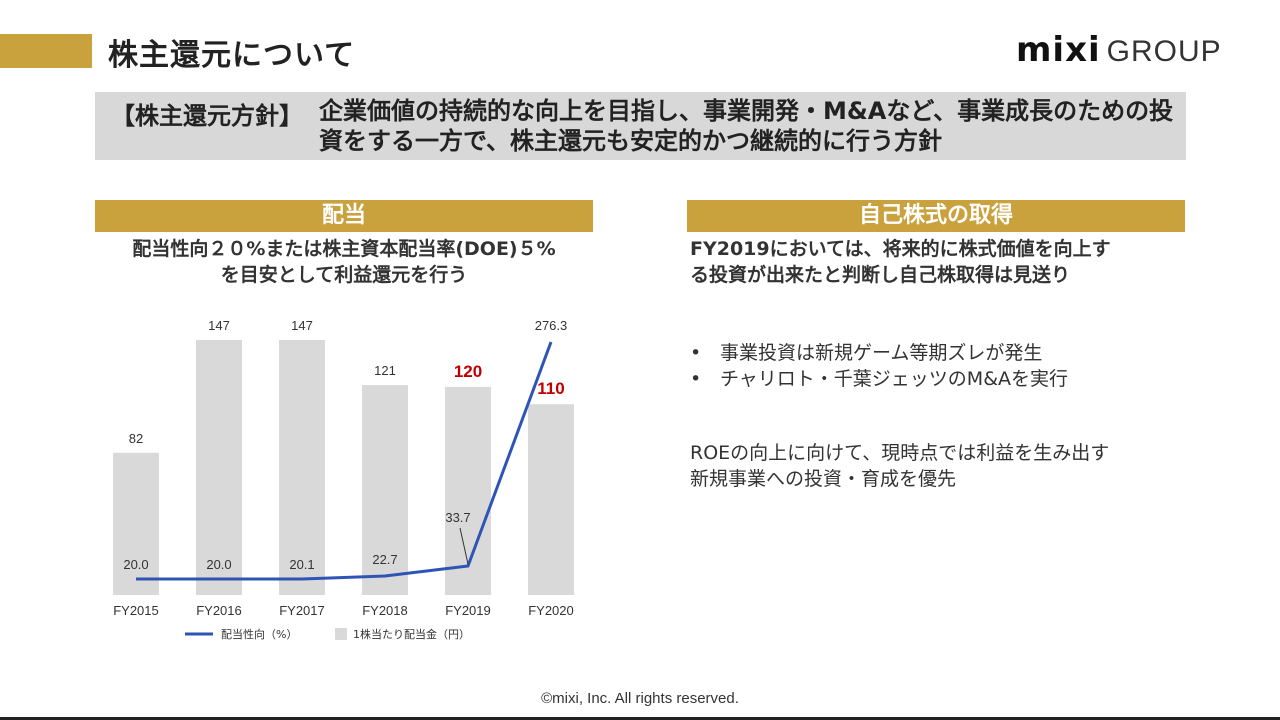 The width and height of the screenshot is (1280, 720). I want to click on page-title: 株主還元について, so click(232, 55).